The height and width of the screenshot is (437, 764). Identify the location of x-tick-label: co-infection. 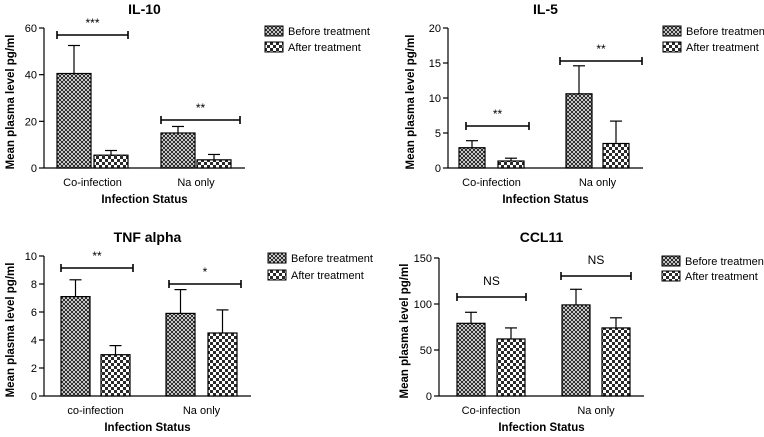
(95, 411).